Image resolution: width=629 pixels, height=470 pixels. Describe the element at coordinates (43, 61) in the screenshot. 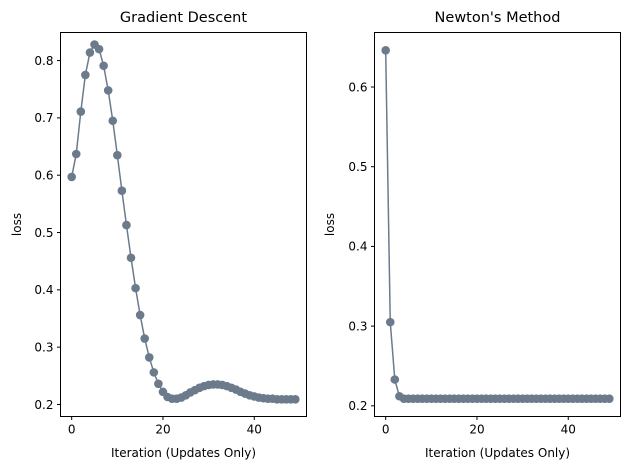

I see `y-tick-label: 0.8` at that location.